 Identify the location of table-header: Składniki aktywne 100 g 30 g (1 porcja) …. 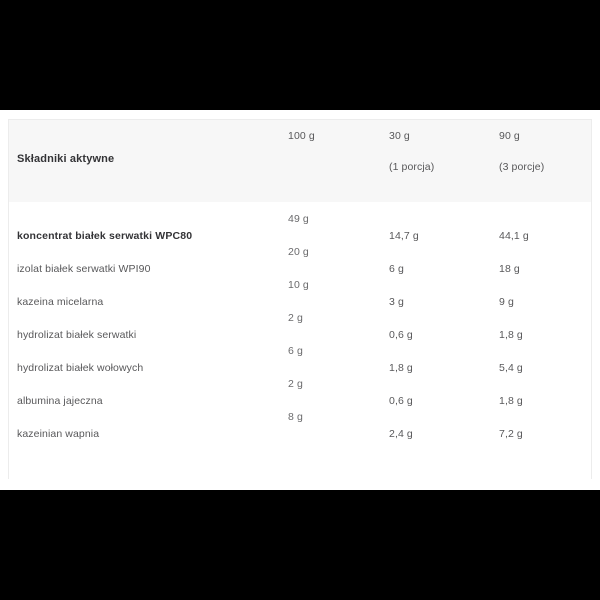
(300, 161).